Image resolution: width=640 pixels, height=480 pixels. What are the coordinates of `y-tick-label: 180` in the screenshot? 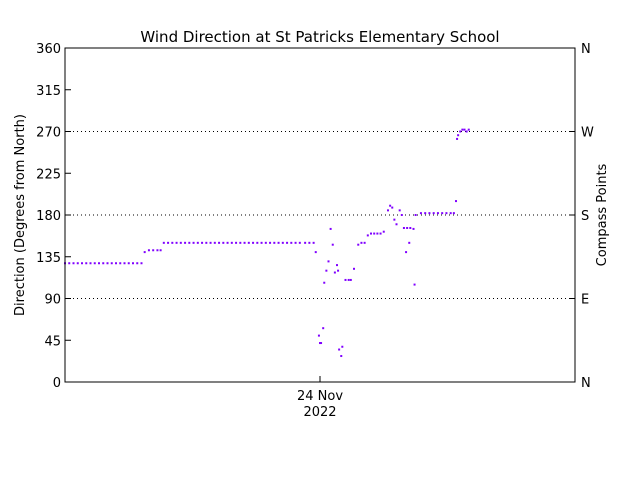 It's located at (48, 216).